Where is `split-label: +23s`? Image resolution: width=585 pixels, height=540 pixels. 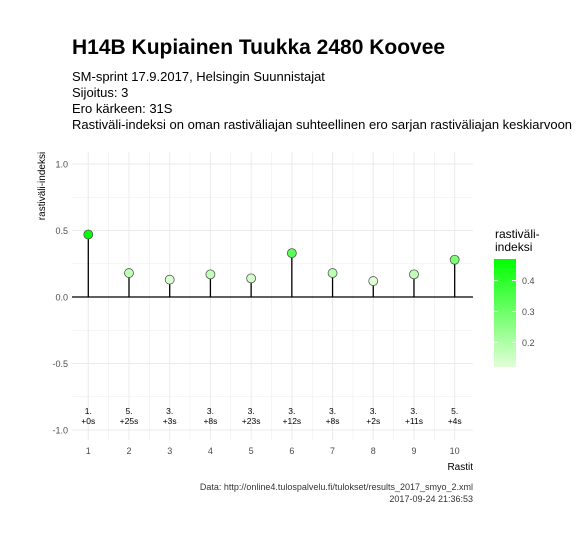
split-label: +23s is located at coordinates (251, 421).